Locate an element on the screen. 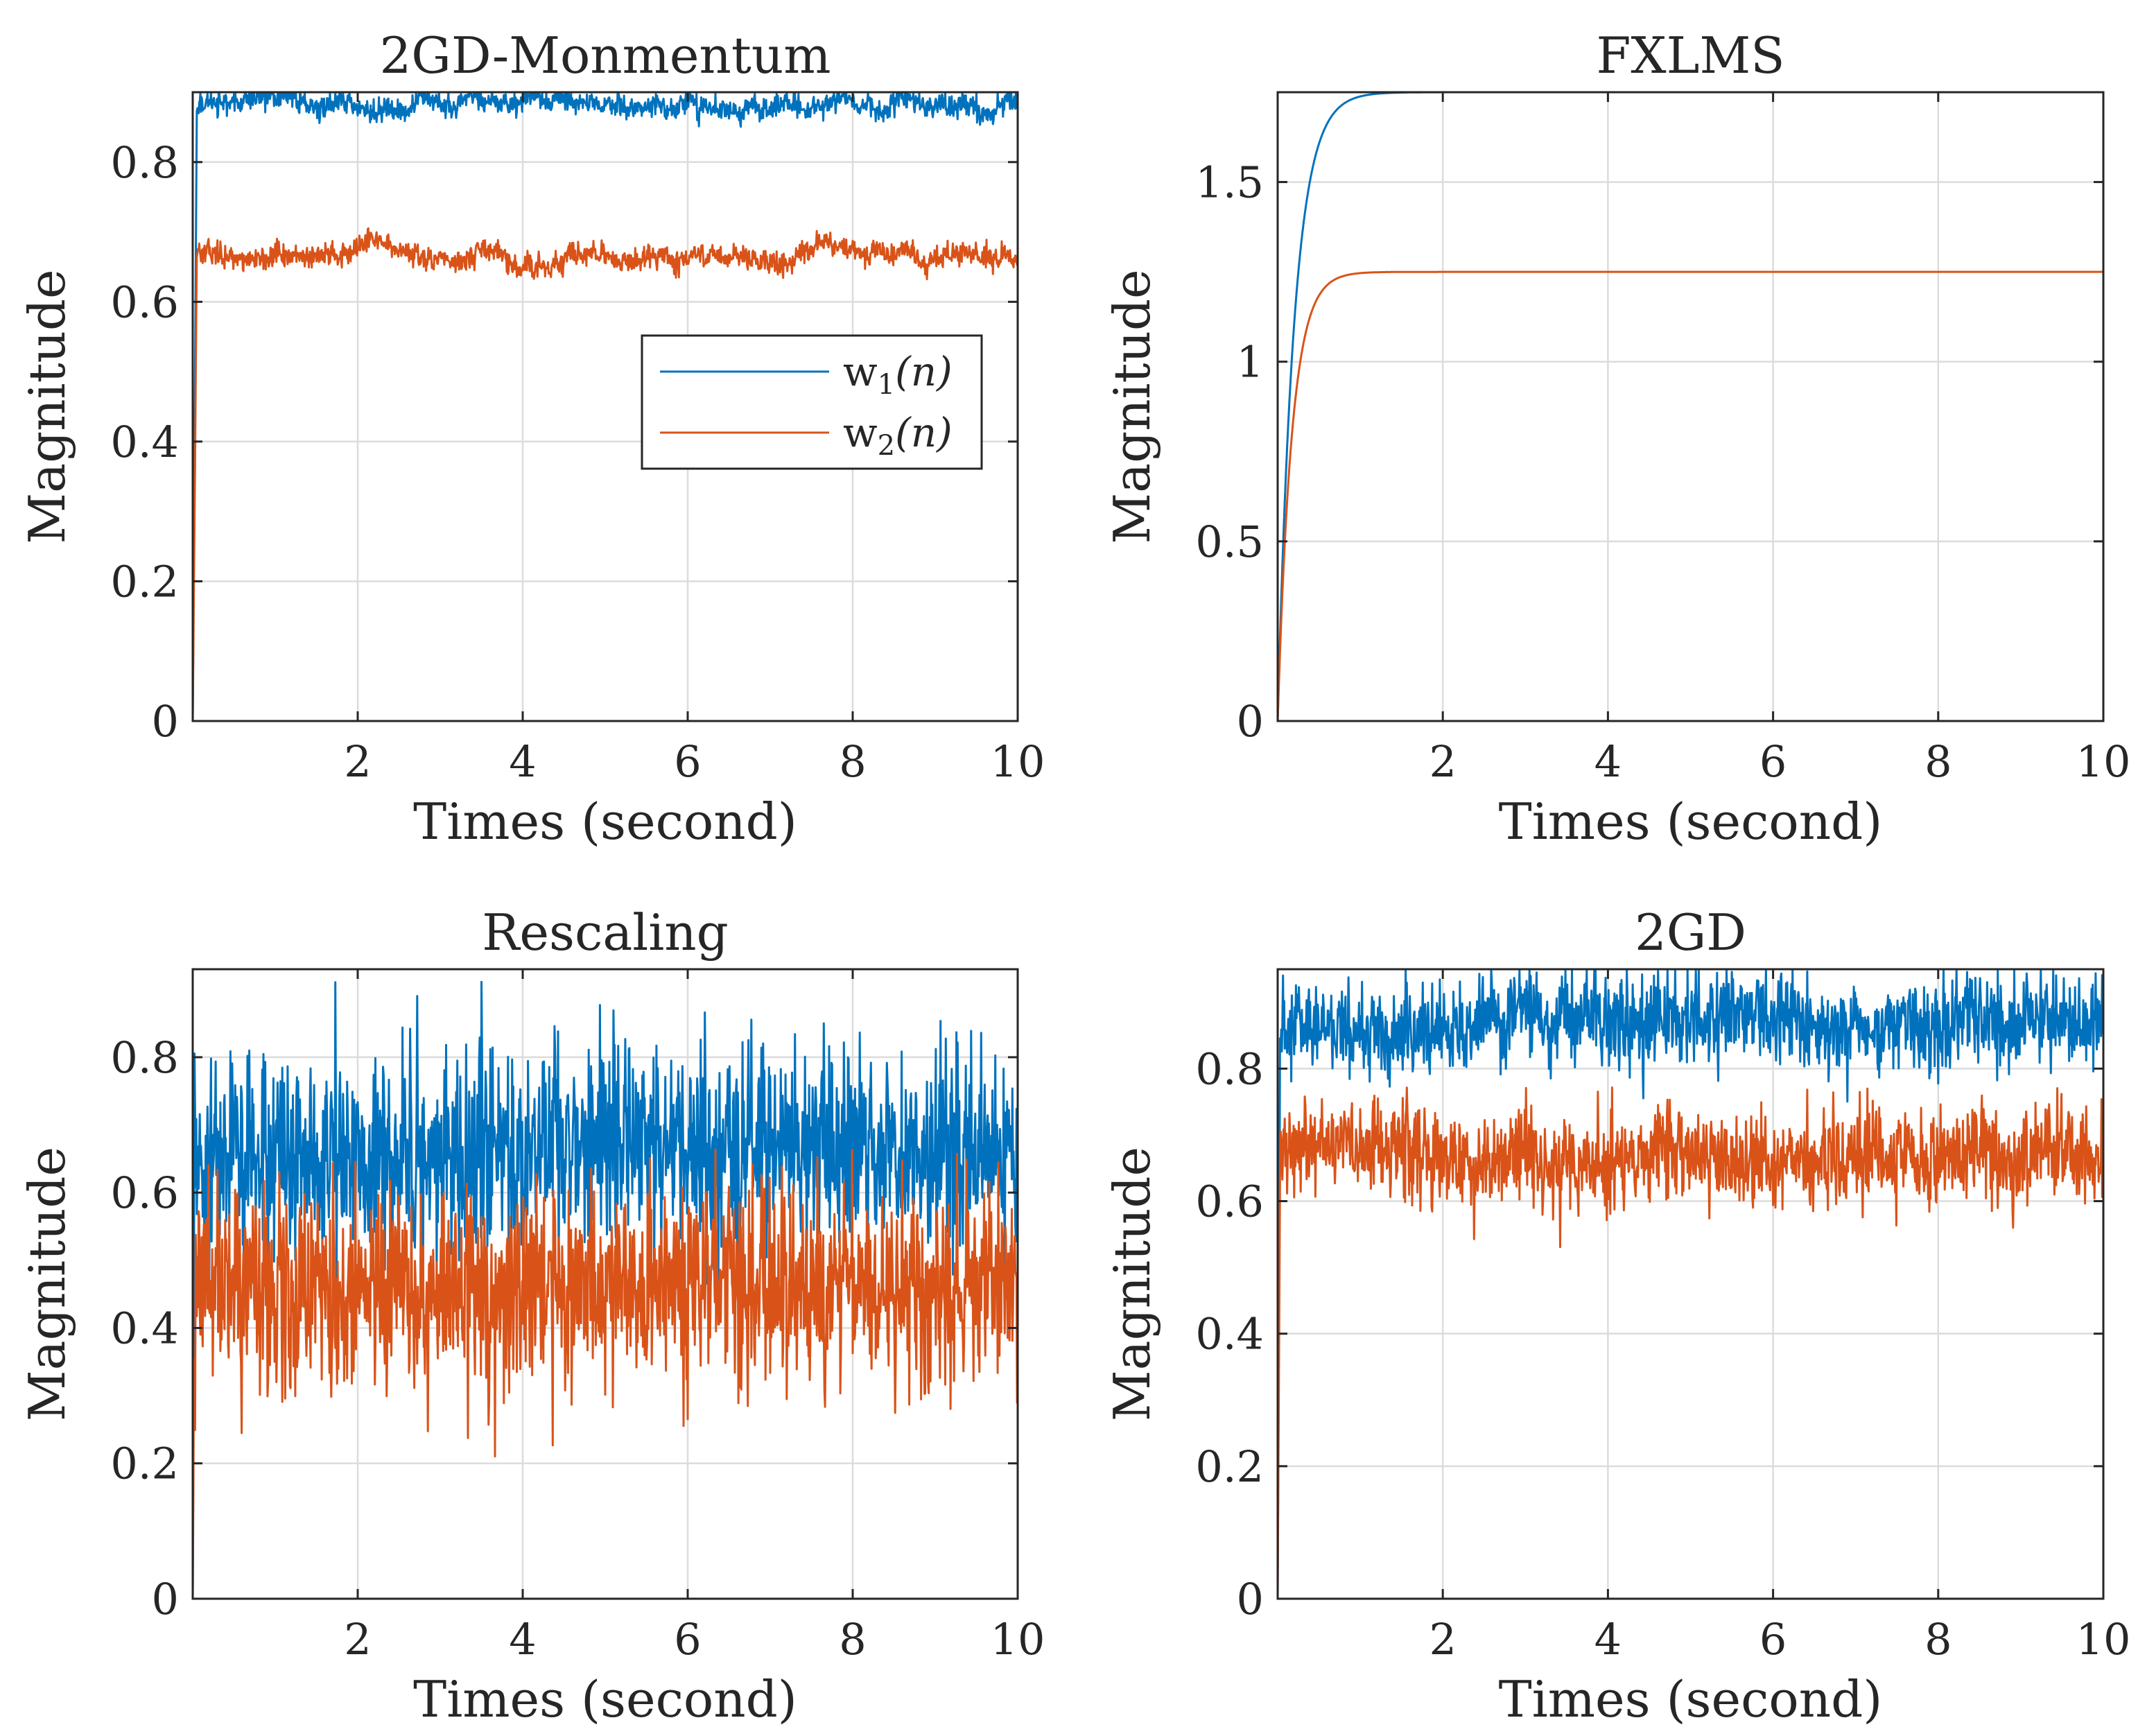 This screenshot has width=2138, height=1736. y-tick-label: 0.5 is located at coordinates (1229, 542).